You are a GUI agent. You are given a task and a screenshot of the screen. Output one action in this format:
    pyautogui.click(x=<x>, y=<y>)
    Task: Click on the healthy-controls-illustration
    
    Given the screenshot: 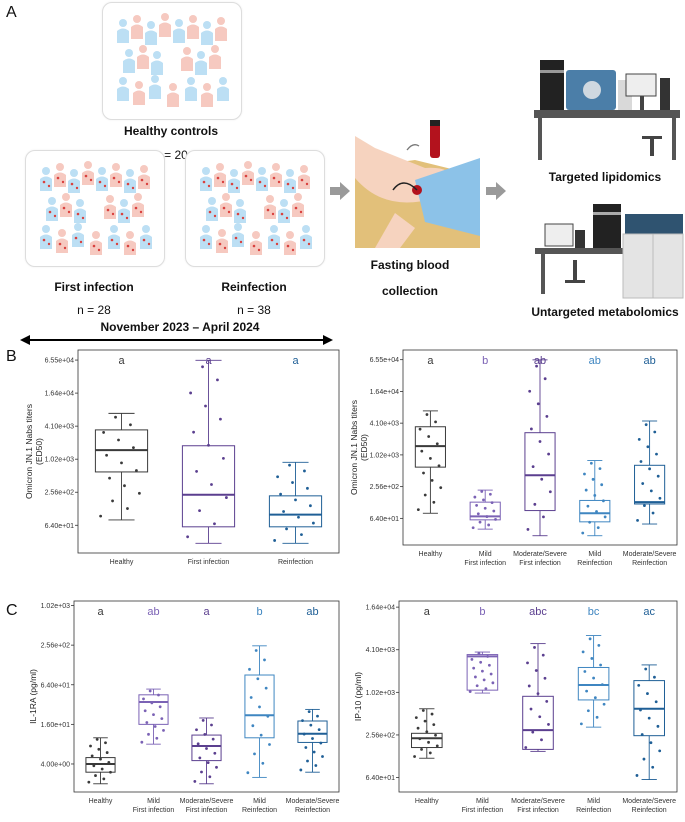 What is the action you would take?
    pyautogui.click(x=172, y=61)
    